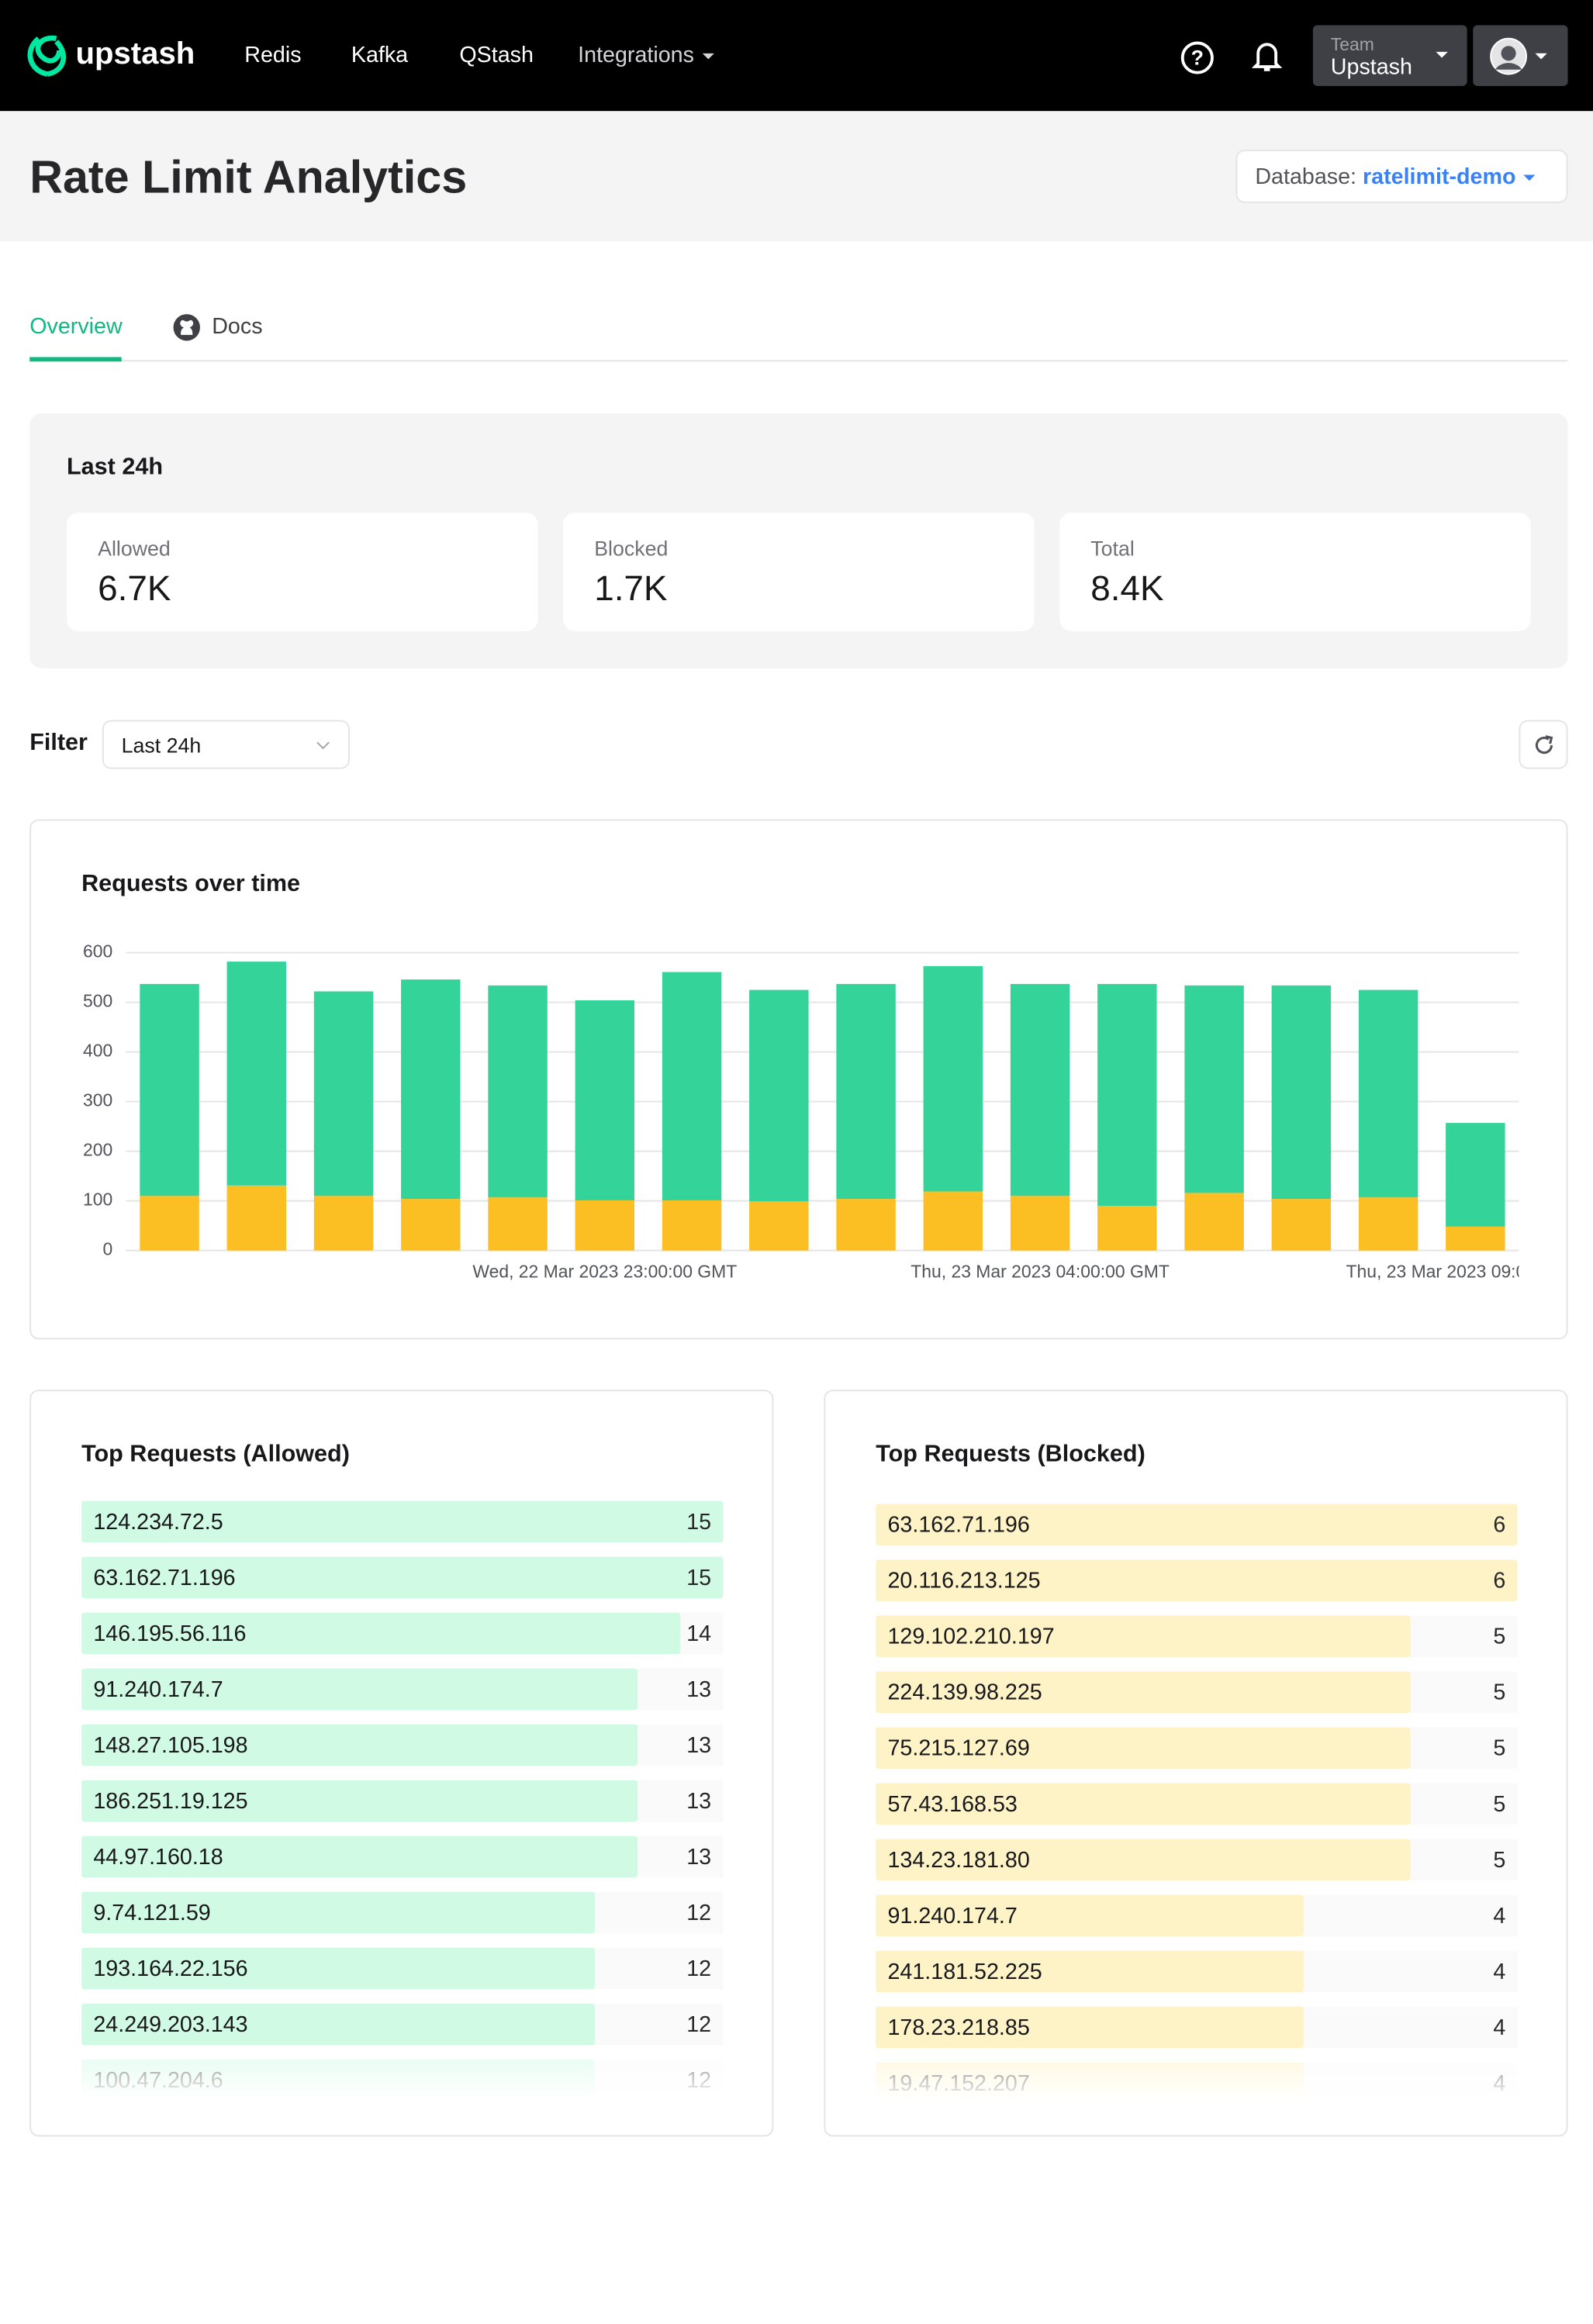 The width and height of the screenshot is (1593, 2324). I want to click on summary-title: Last 24h, so click(115, 468).